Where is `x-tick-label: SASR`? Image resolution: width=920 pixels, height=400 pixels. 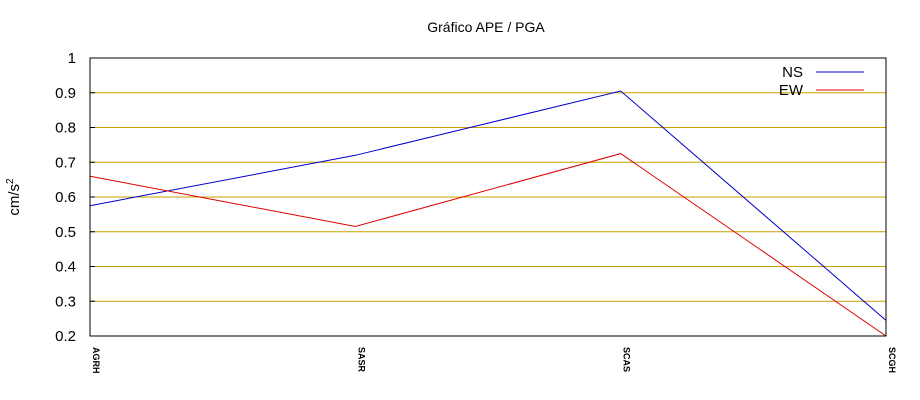
x-tick-label: SASR is located at coordinates (361, 360).